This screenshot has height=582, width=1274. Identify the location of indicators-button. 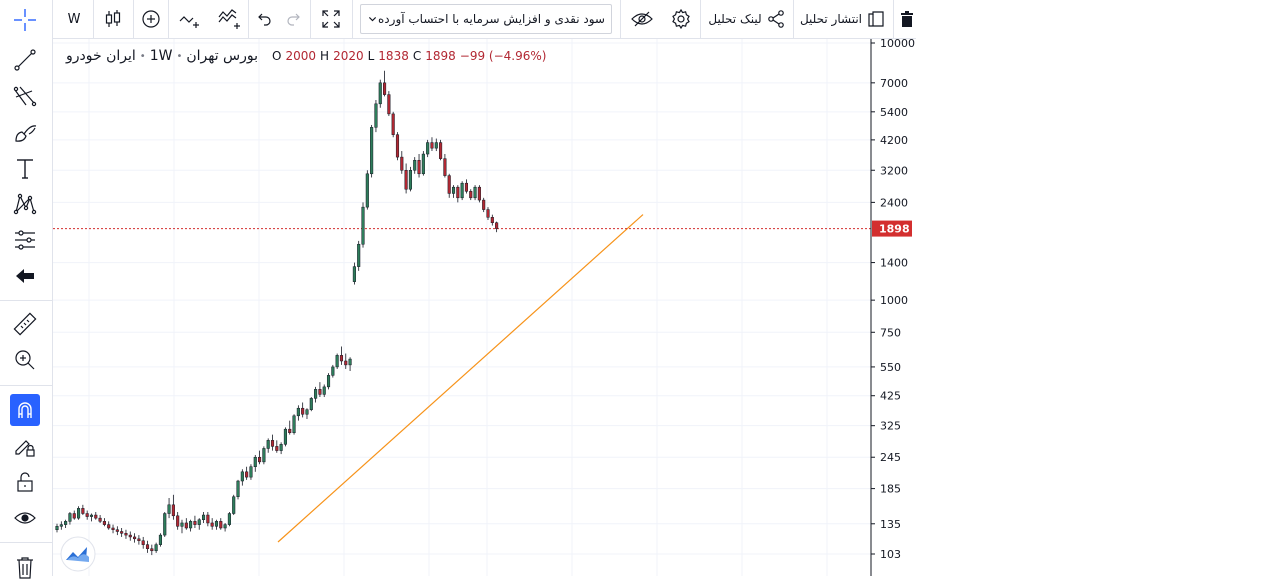
(229, 19).